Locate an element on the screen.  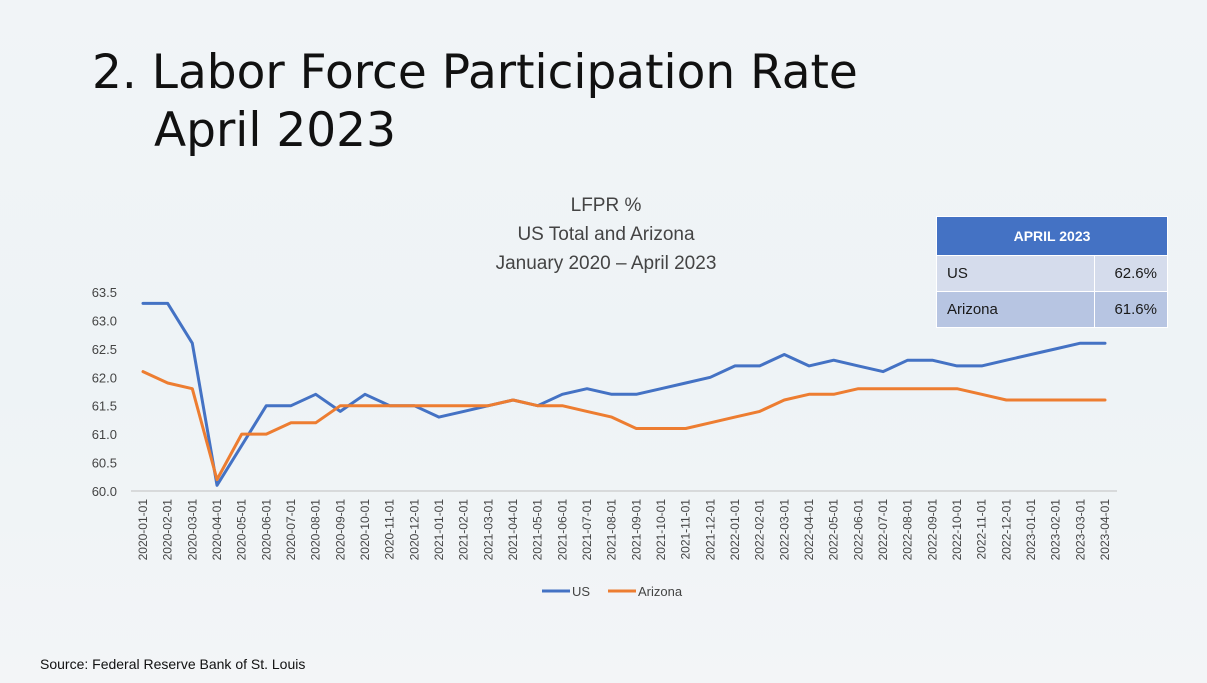
x-tick-label: 2021-09-01 is located at coordinates (636, 530).